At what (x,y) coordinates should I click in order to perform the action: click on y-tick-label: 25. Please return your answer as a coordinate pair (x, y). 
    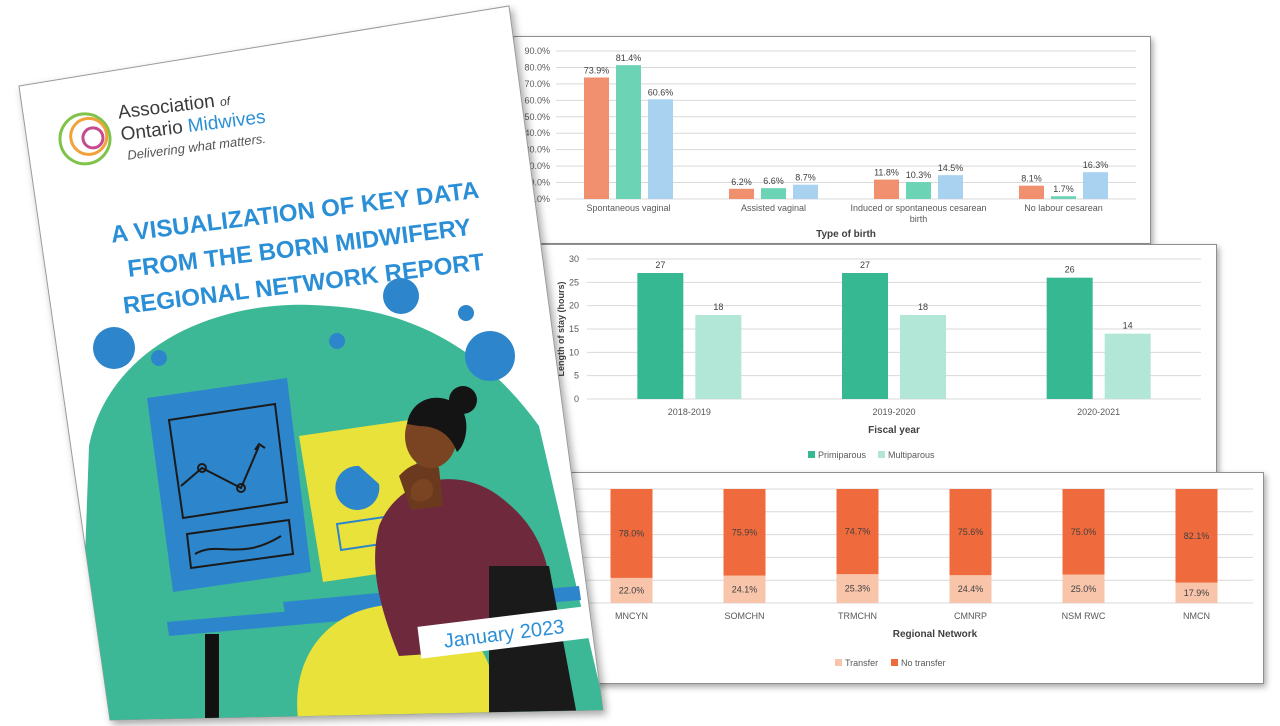
    Looking at the image, I should click on (574, 282).